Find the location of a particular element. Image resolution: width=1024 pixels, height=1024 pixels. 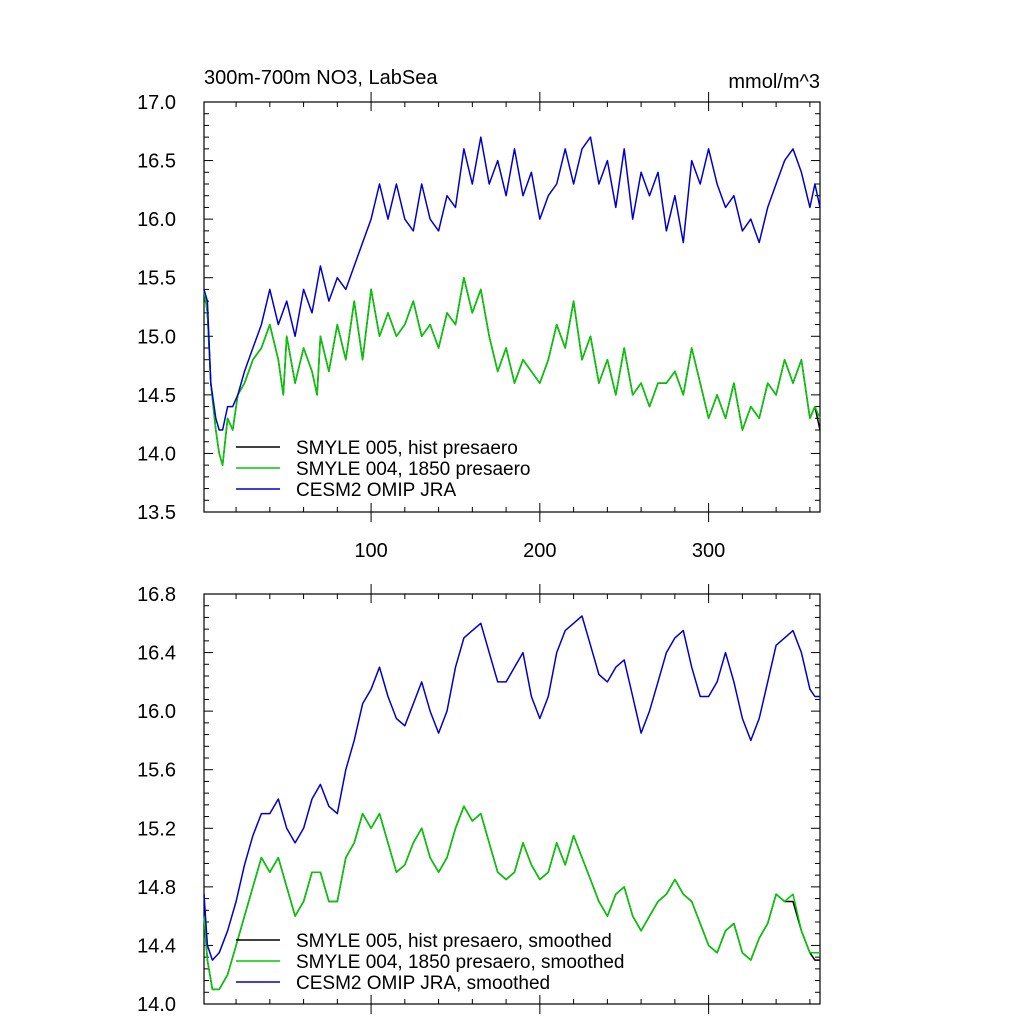

chart-title: 300m-700m NO3, LabSea is located at coordinates (321, 78).